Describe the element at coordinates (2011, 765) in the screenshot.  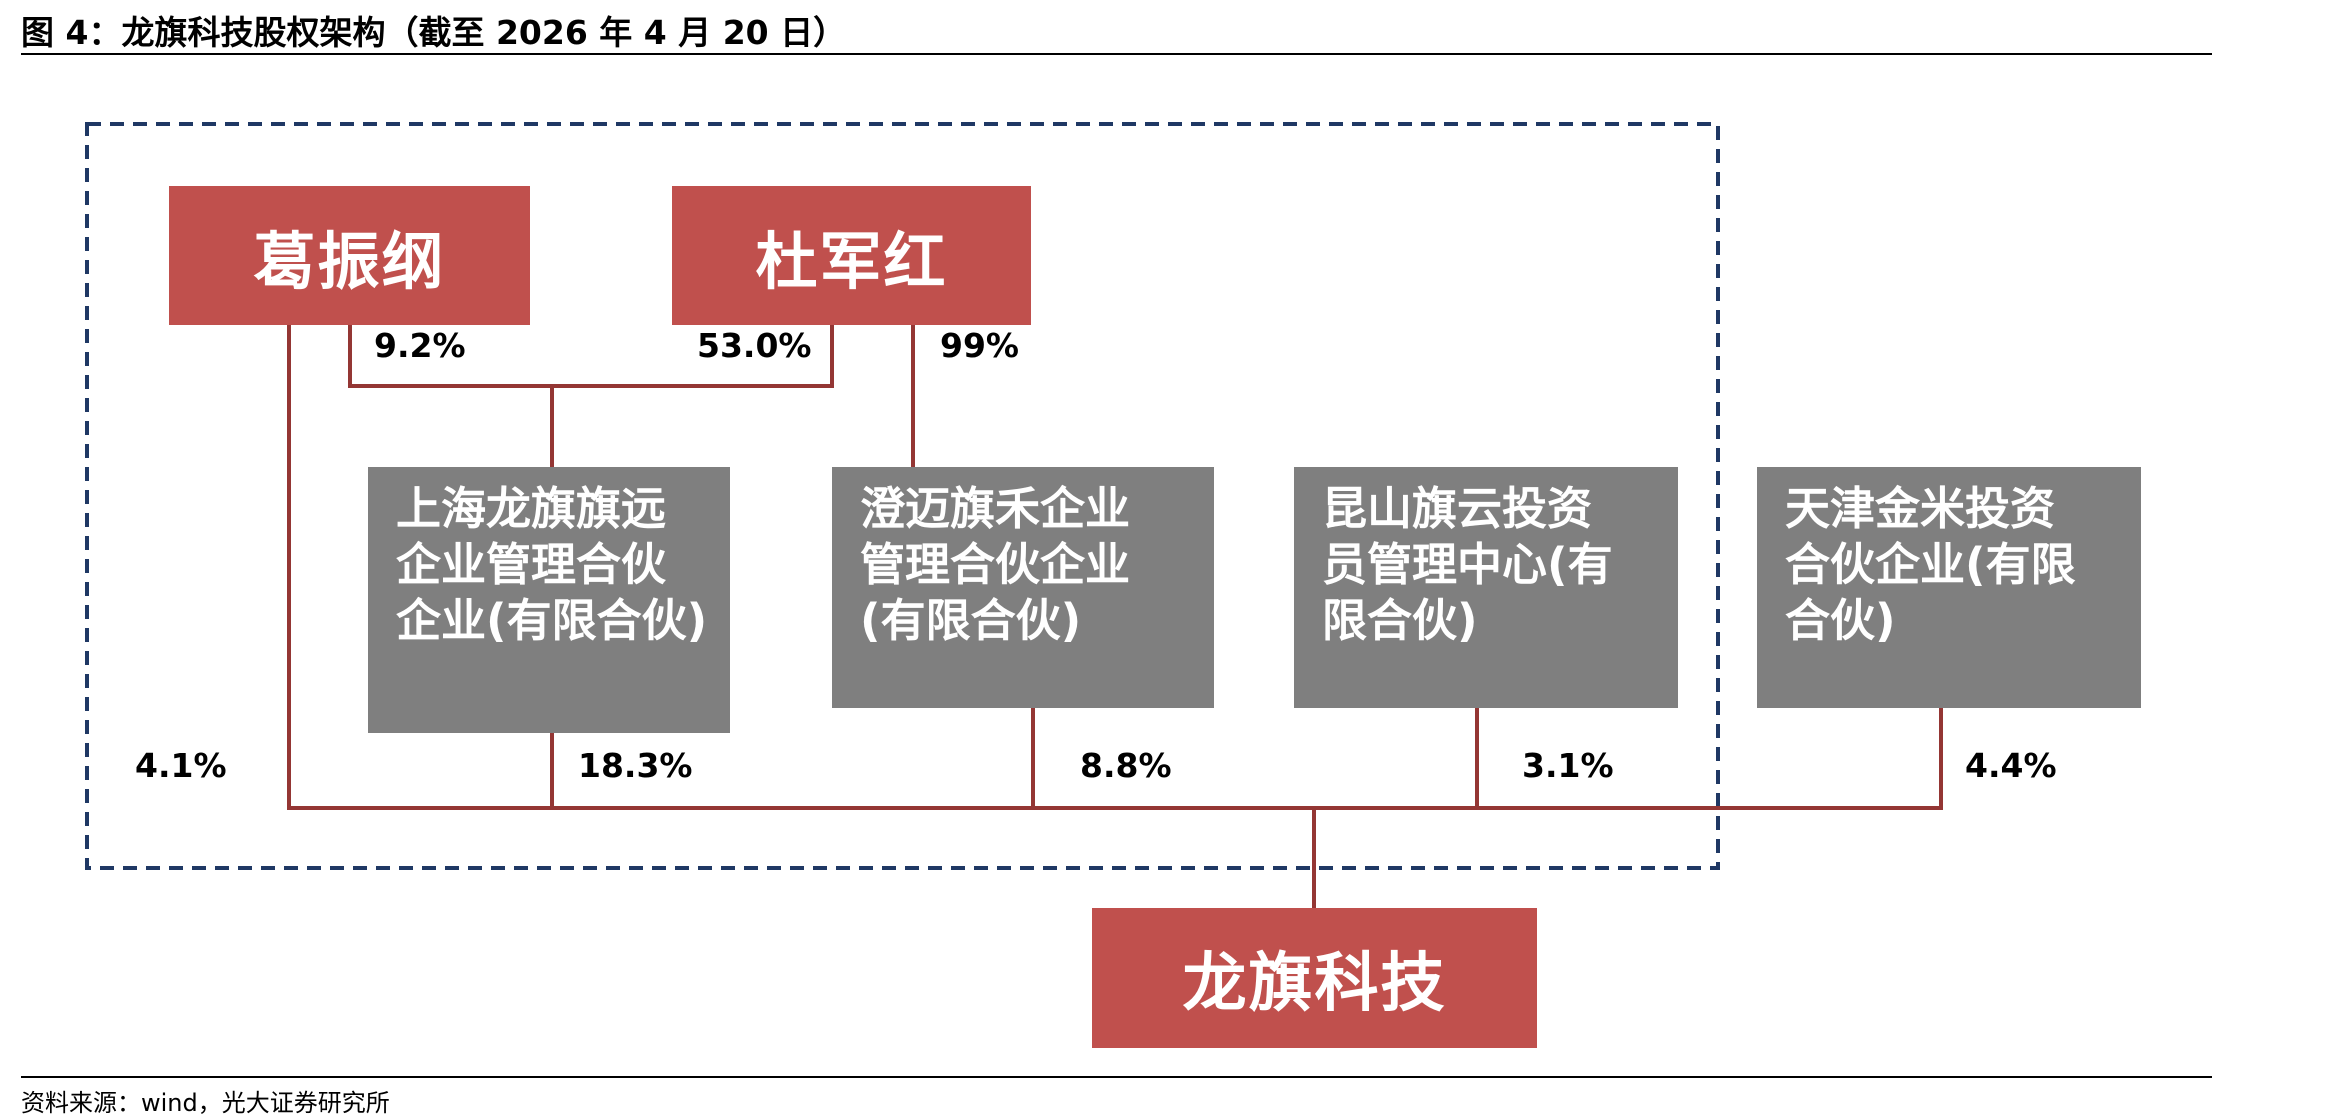
I see `edge-label: 4.4%` at that location.